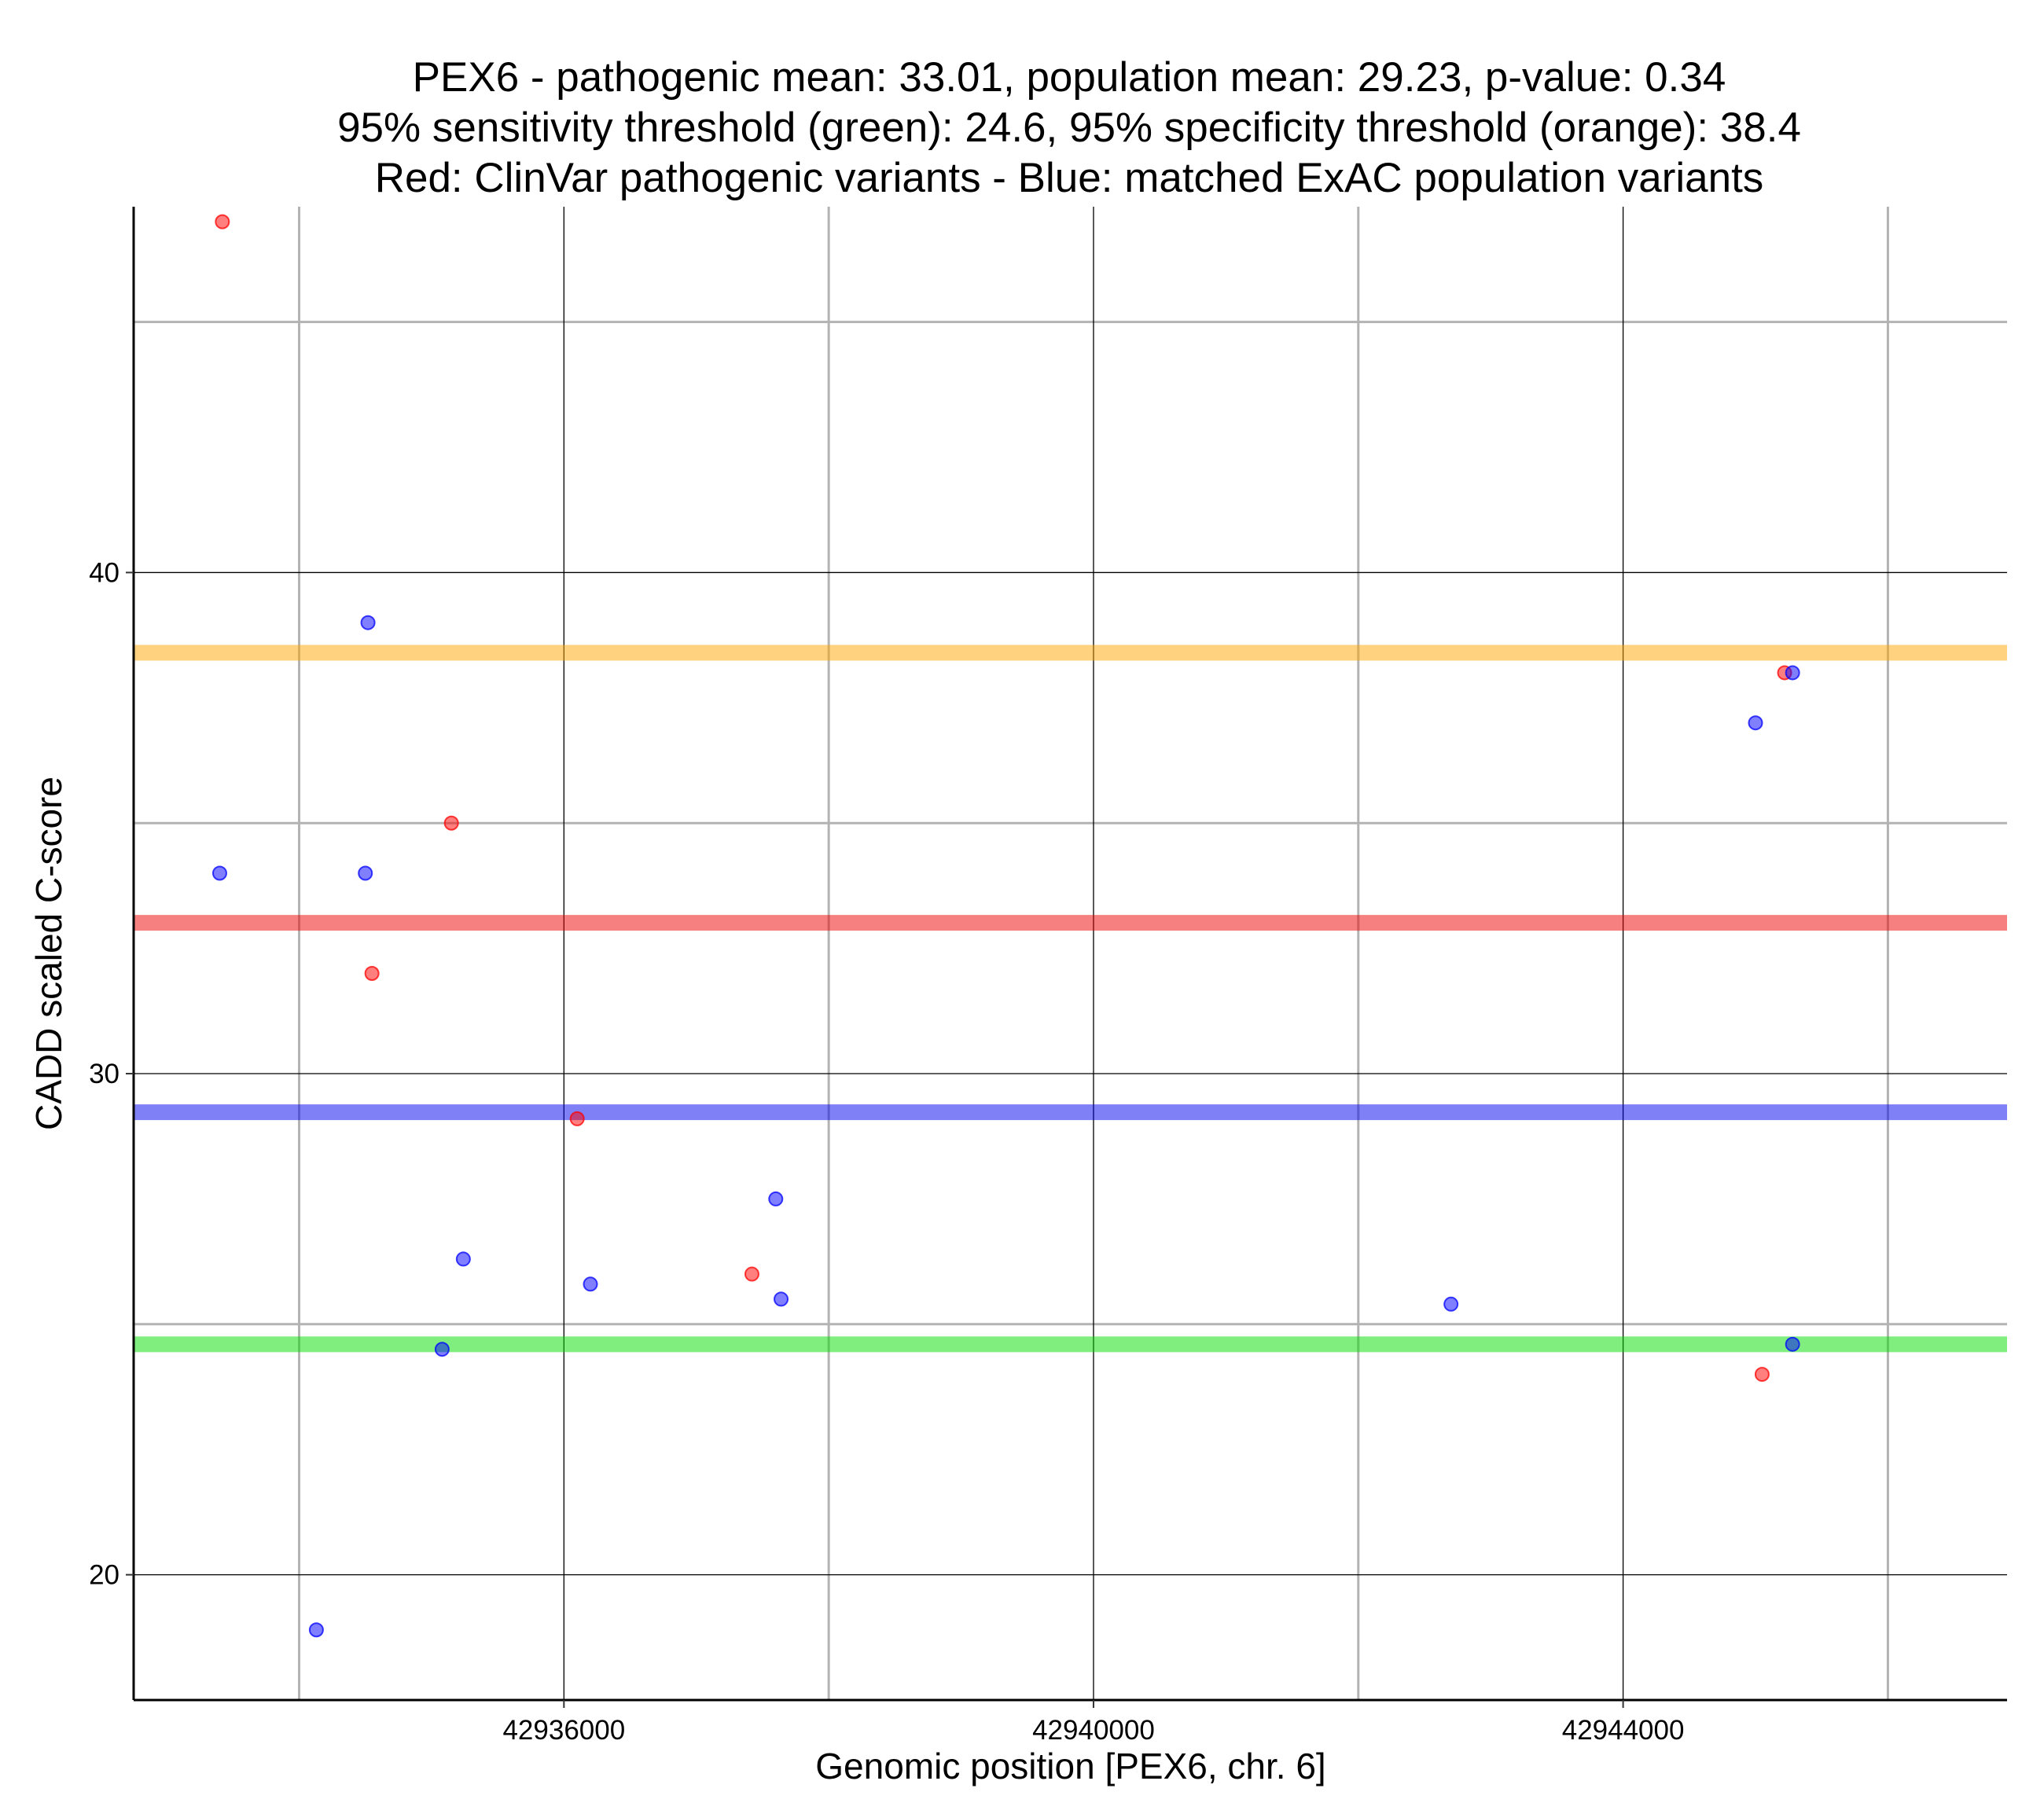 The image size is (2044, 1814). Describe the element at coordinates (563, 1730) in the screenshot. I see `x-tick-label: 42936000` at that location.